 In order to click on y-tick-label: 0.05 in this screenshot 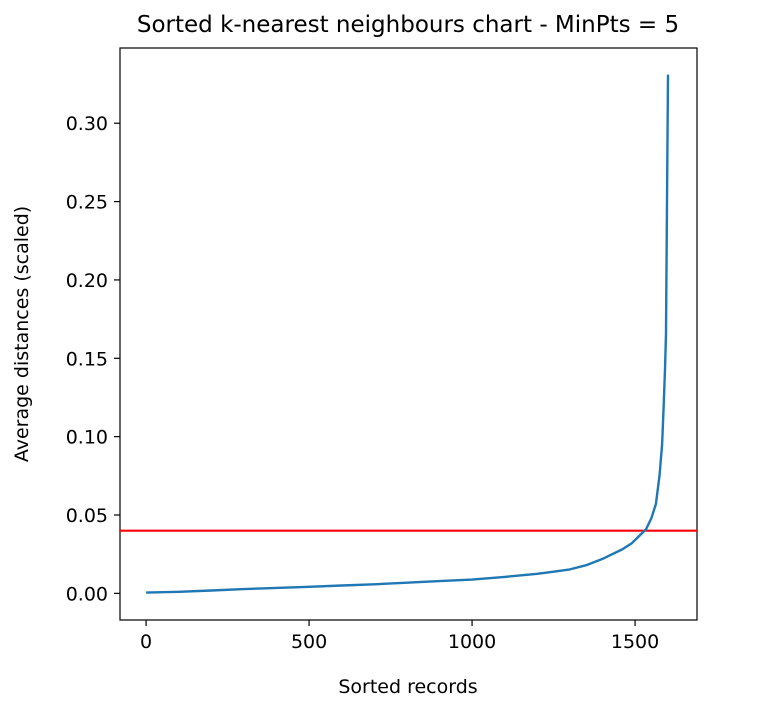, I will do `click(87, 516)`.